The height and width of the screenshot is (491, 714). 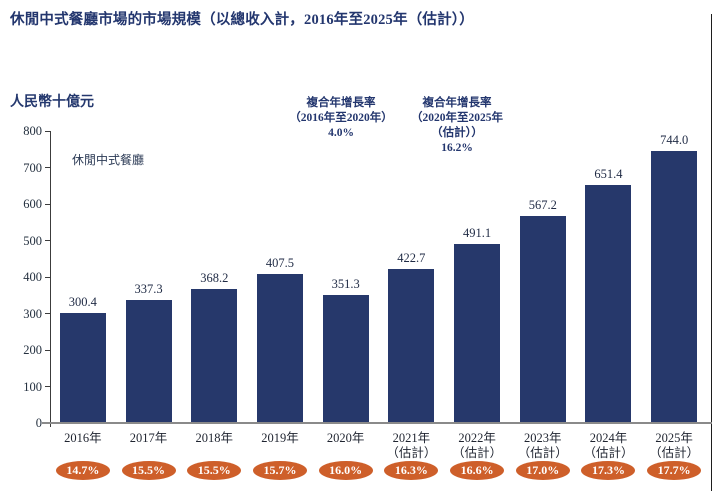 I want to click on y-tick-label: 600, so click(x=32, y=204).